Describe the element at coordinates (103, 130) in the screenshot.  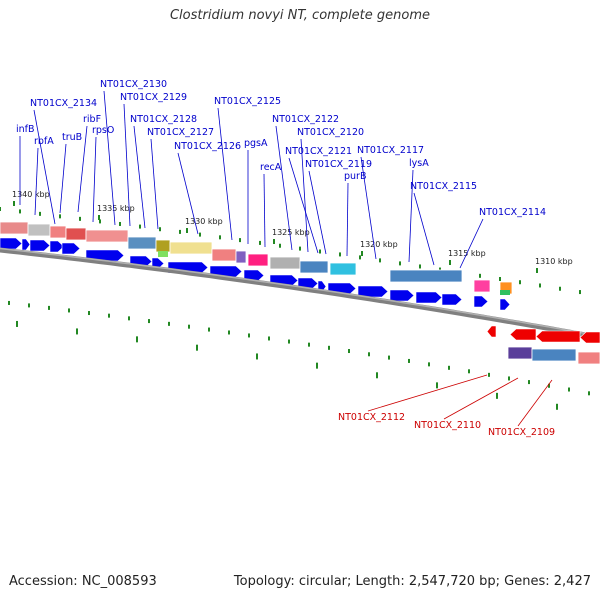
I see `forward-gene-label: rpsO` at that location.